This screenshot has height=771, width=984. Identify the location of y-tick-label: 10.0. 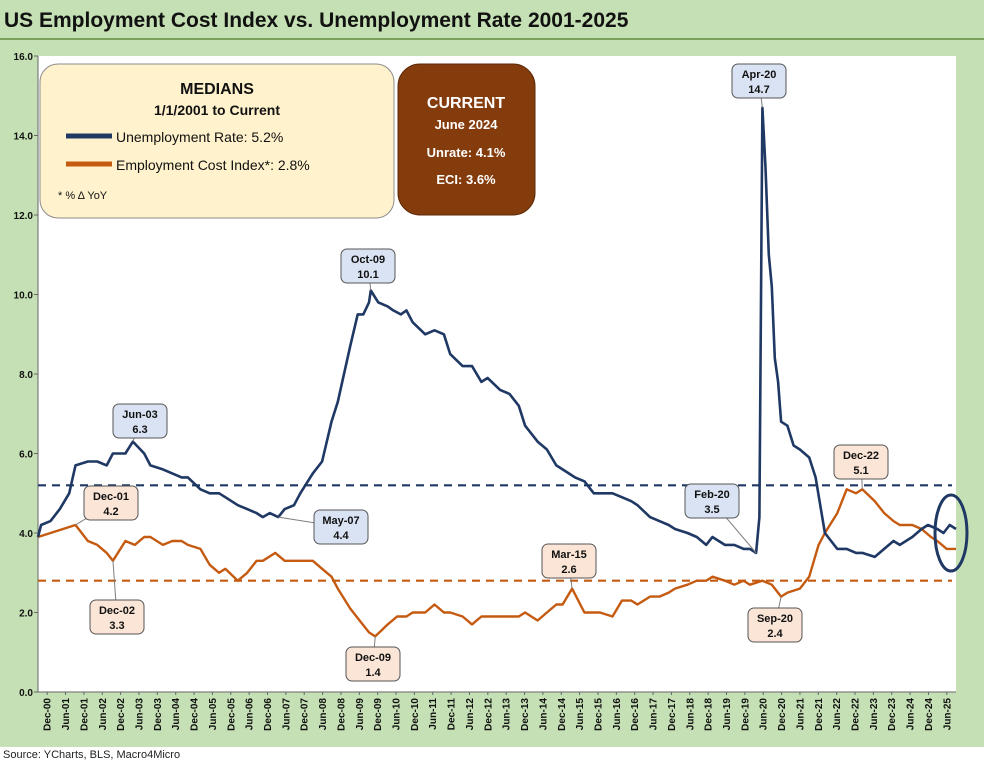
(24, 296).